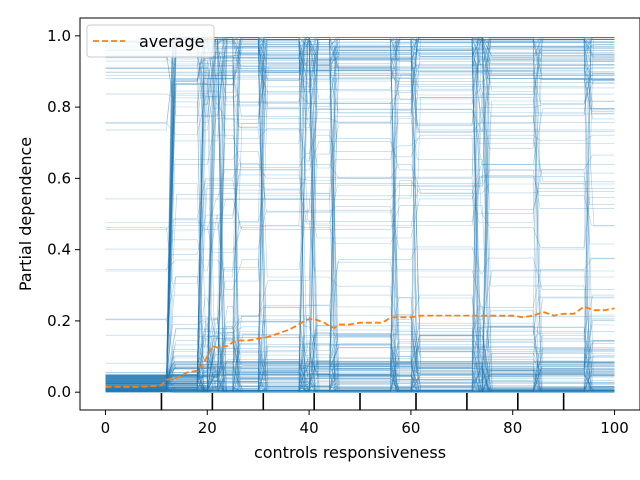 This screenshot has height=480, width=640. Describe the element at coordinates (309, 428) in the screenshot. I see `x-tick-label: 40` at that location.